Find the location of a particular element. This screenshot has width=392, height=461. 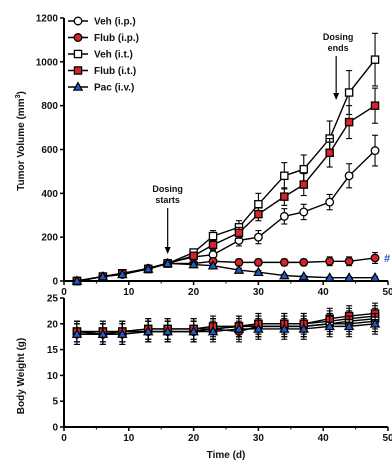

tumor-volume-y-tick-label: 1000 is located at coordinates (47, 62).